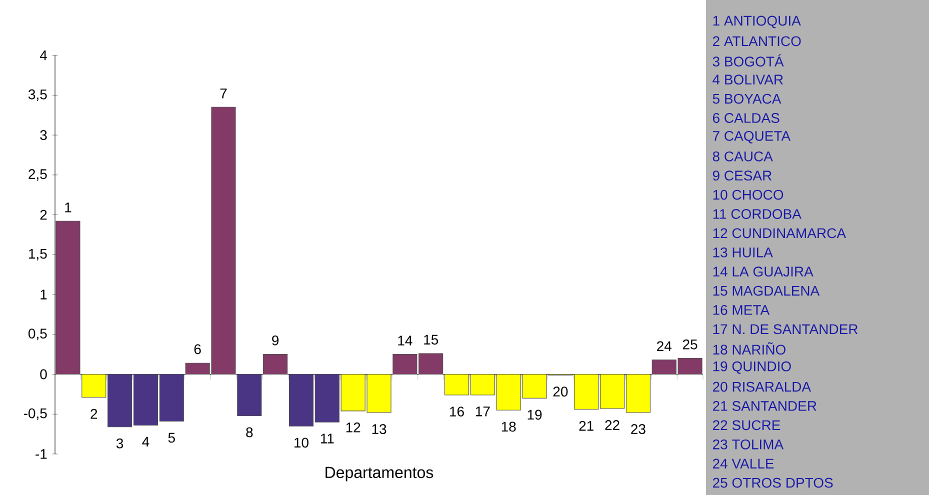 Image resolution: width=929 pixels, height=495 pixels. I want to click on x-tick-label: 15, so click(431, 339).